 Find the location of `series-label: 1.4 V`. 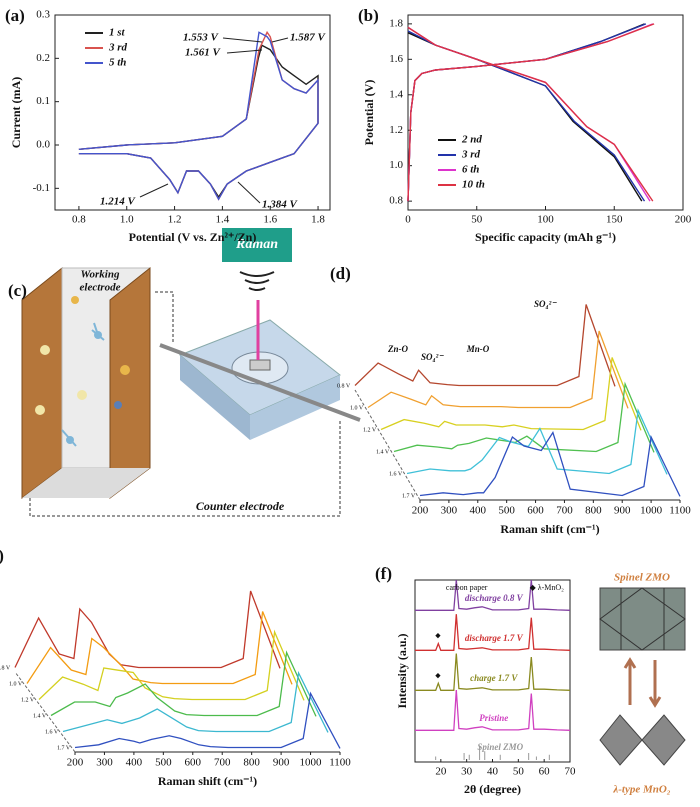

series-label: 1.4 V is located at coordinates (383, 452).